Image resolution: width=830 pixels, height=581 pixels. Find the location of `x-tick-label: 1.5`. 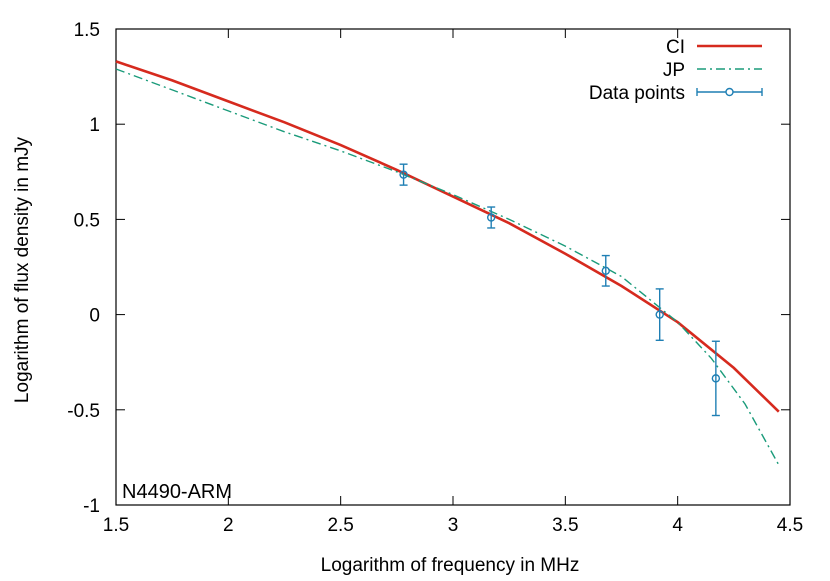

x-tick-label: 1.5 is located at coordinates (116, 525).